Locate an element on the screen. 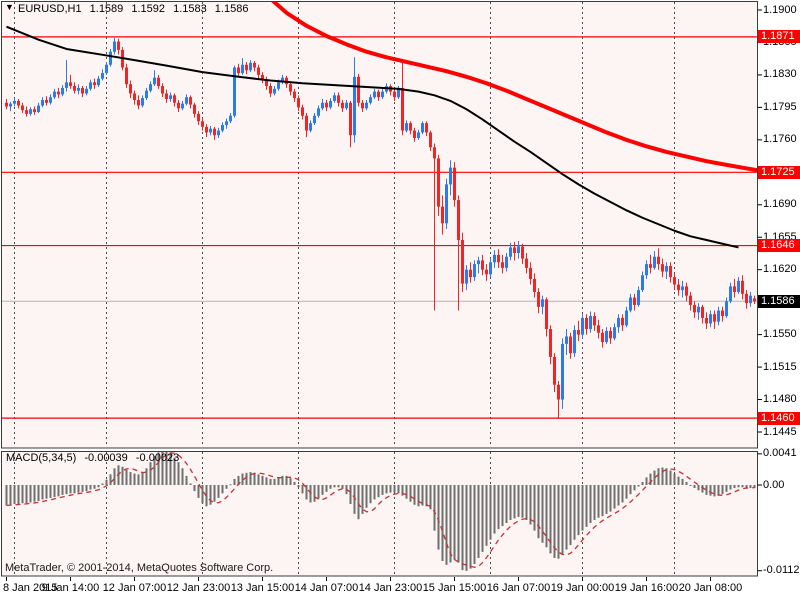 The height and width of the screenshot is (600, 800). indicator-tick-label: -0.01128 is located at coordinates (781, 570).